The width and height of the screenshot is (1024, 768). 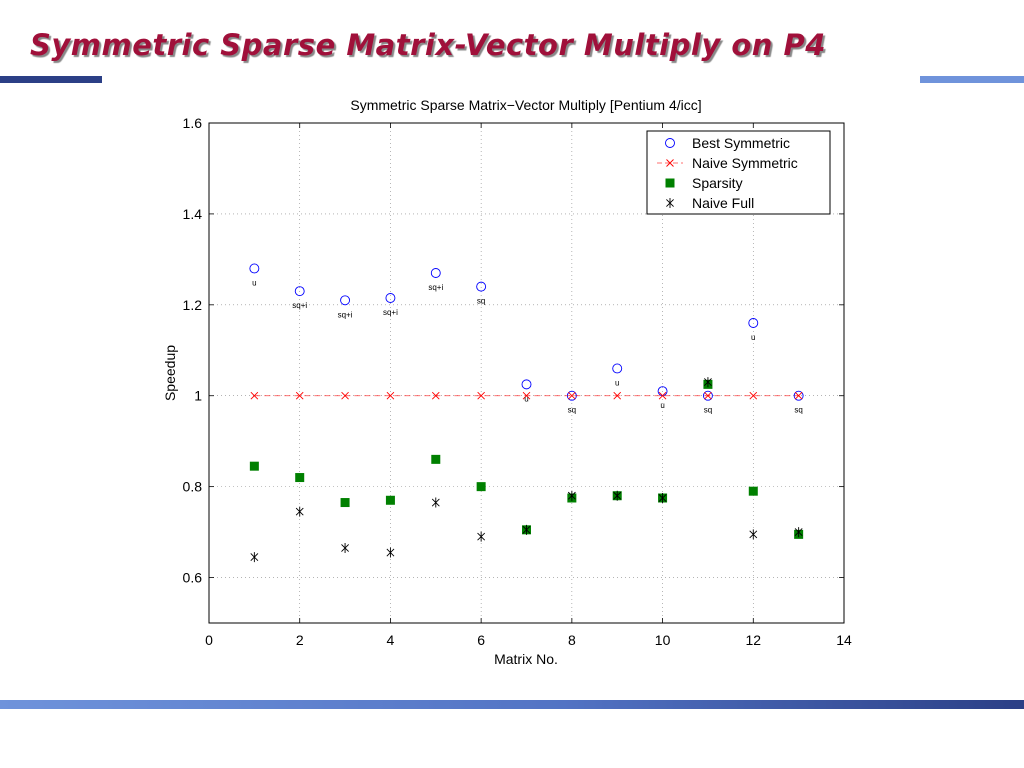 I want to click on footer-band, so click(x=512, y=704).